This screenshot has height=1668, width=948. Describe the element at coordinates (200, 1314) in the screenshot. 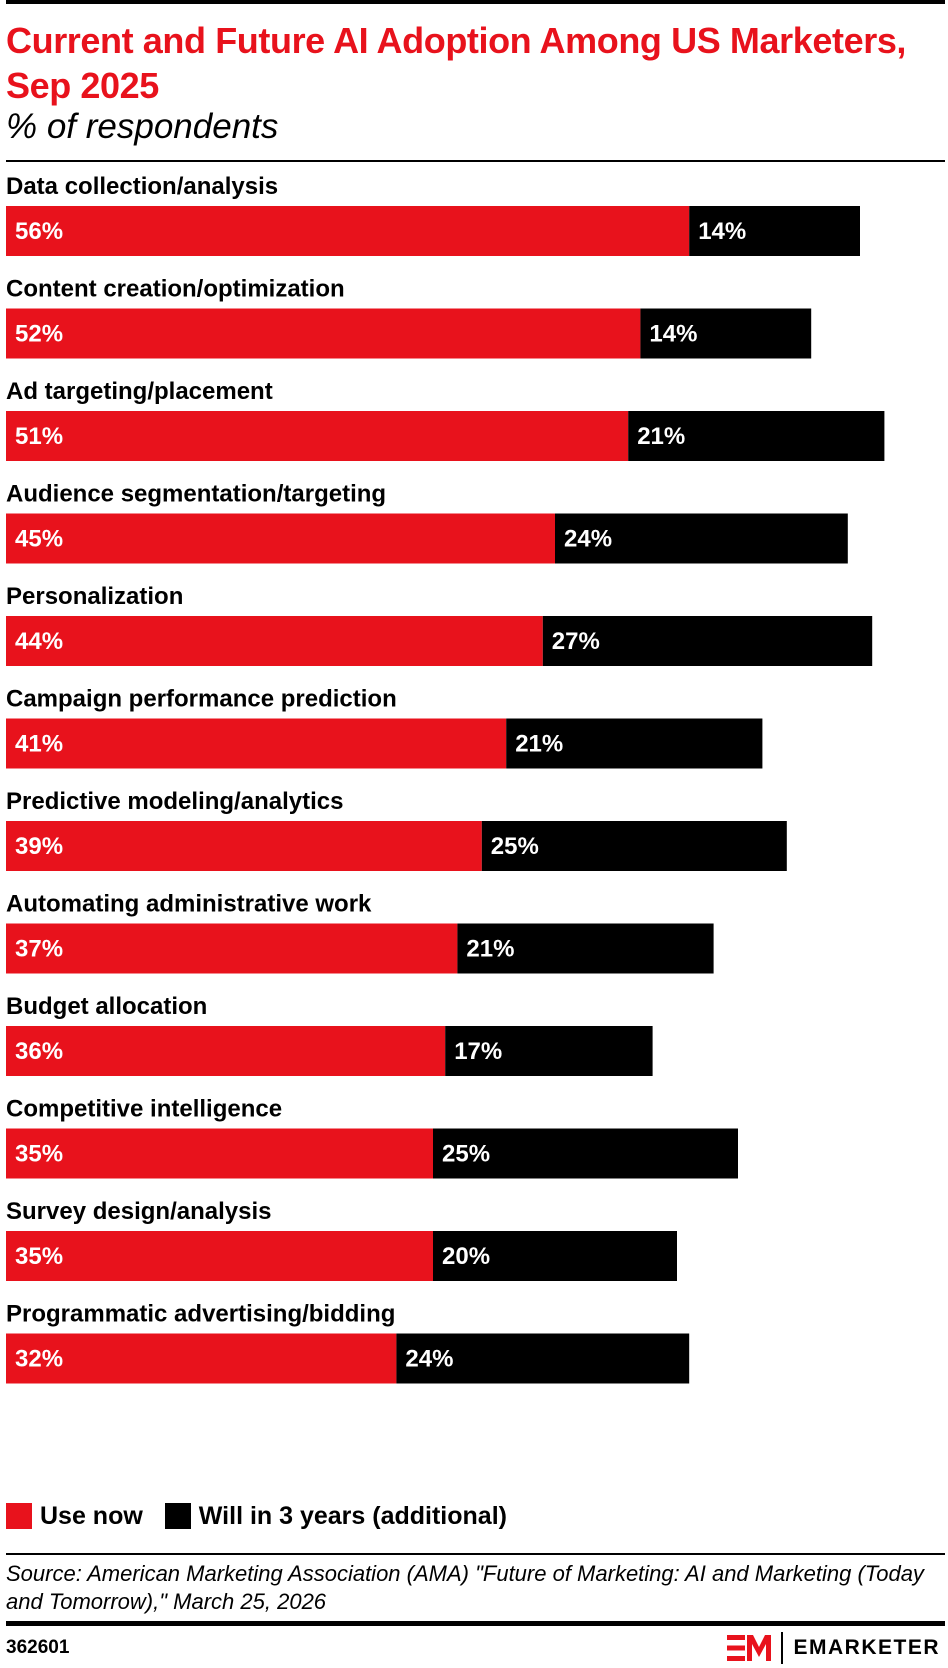

I see `category-label-programmatic-advertising-bidding: Programmatic advertising/bidding` at that location.